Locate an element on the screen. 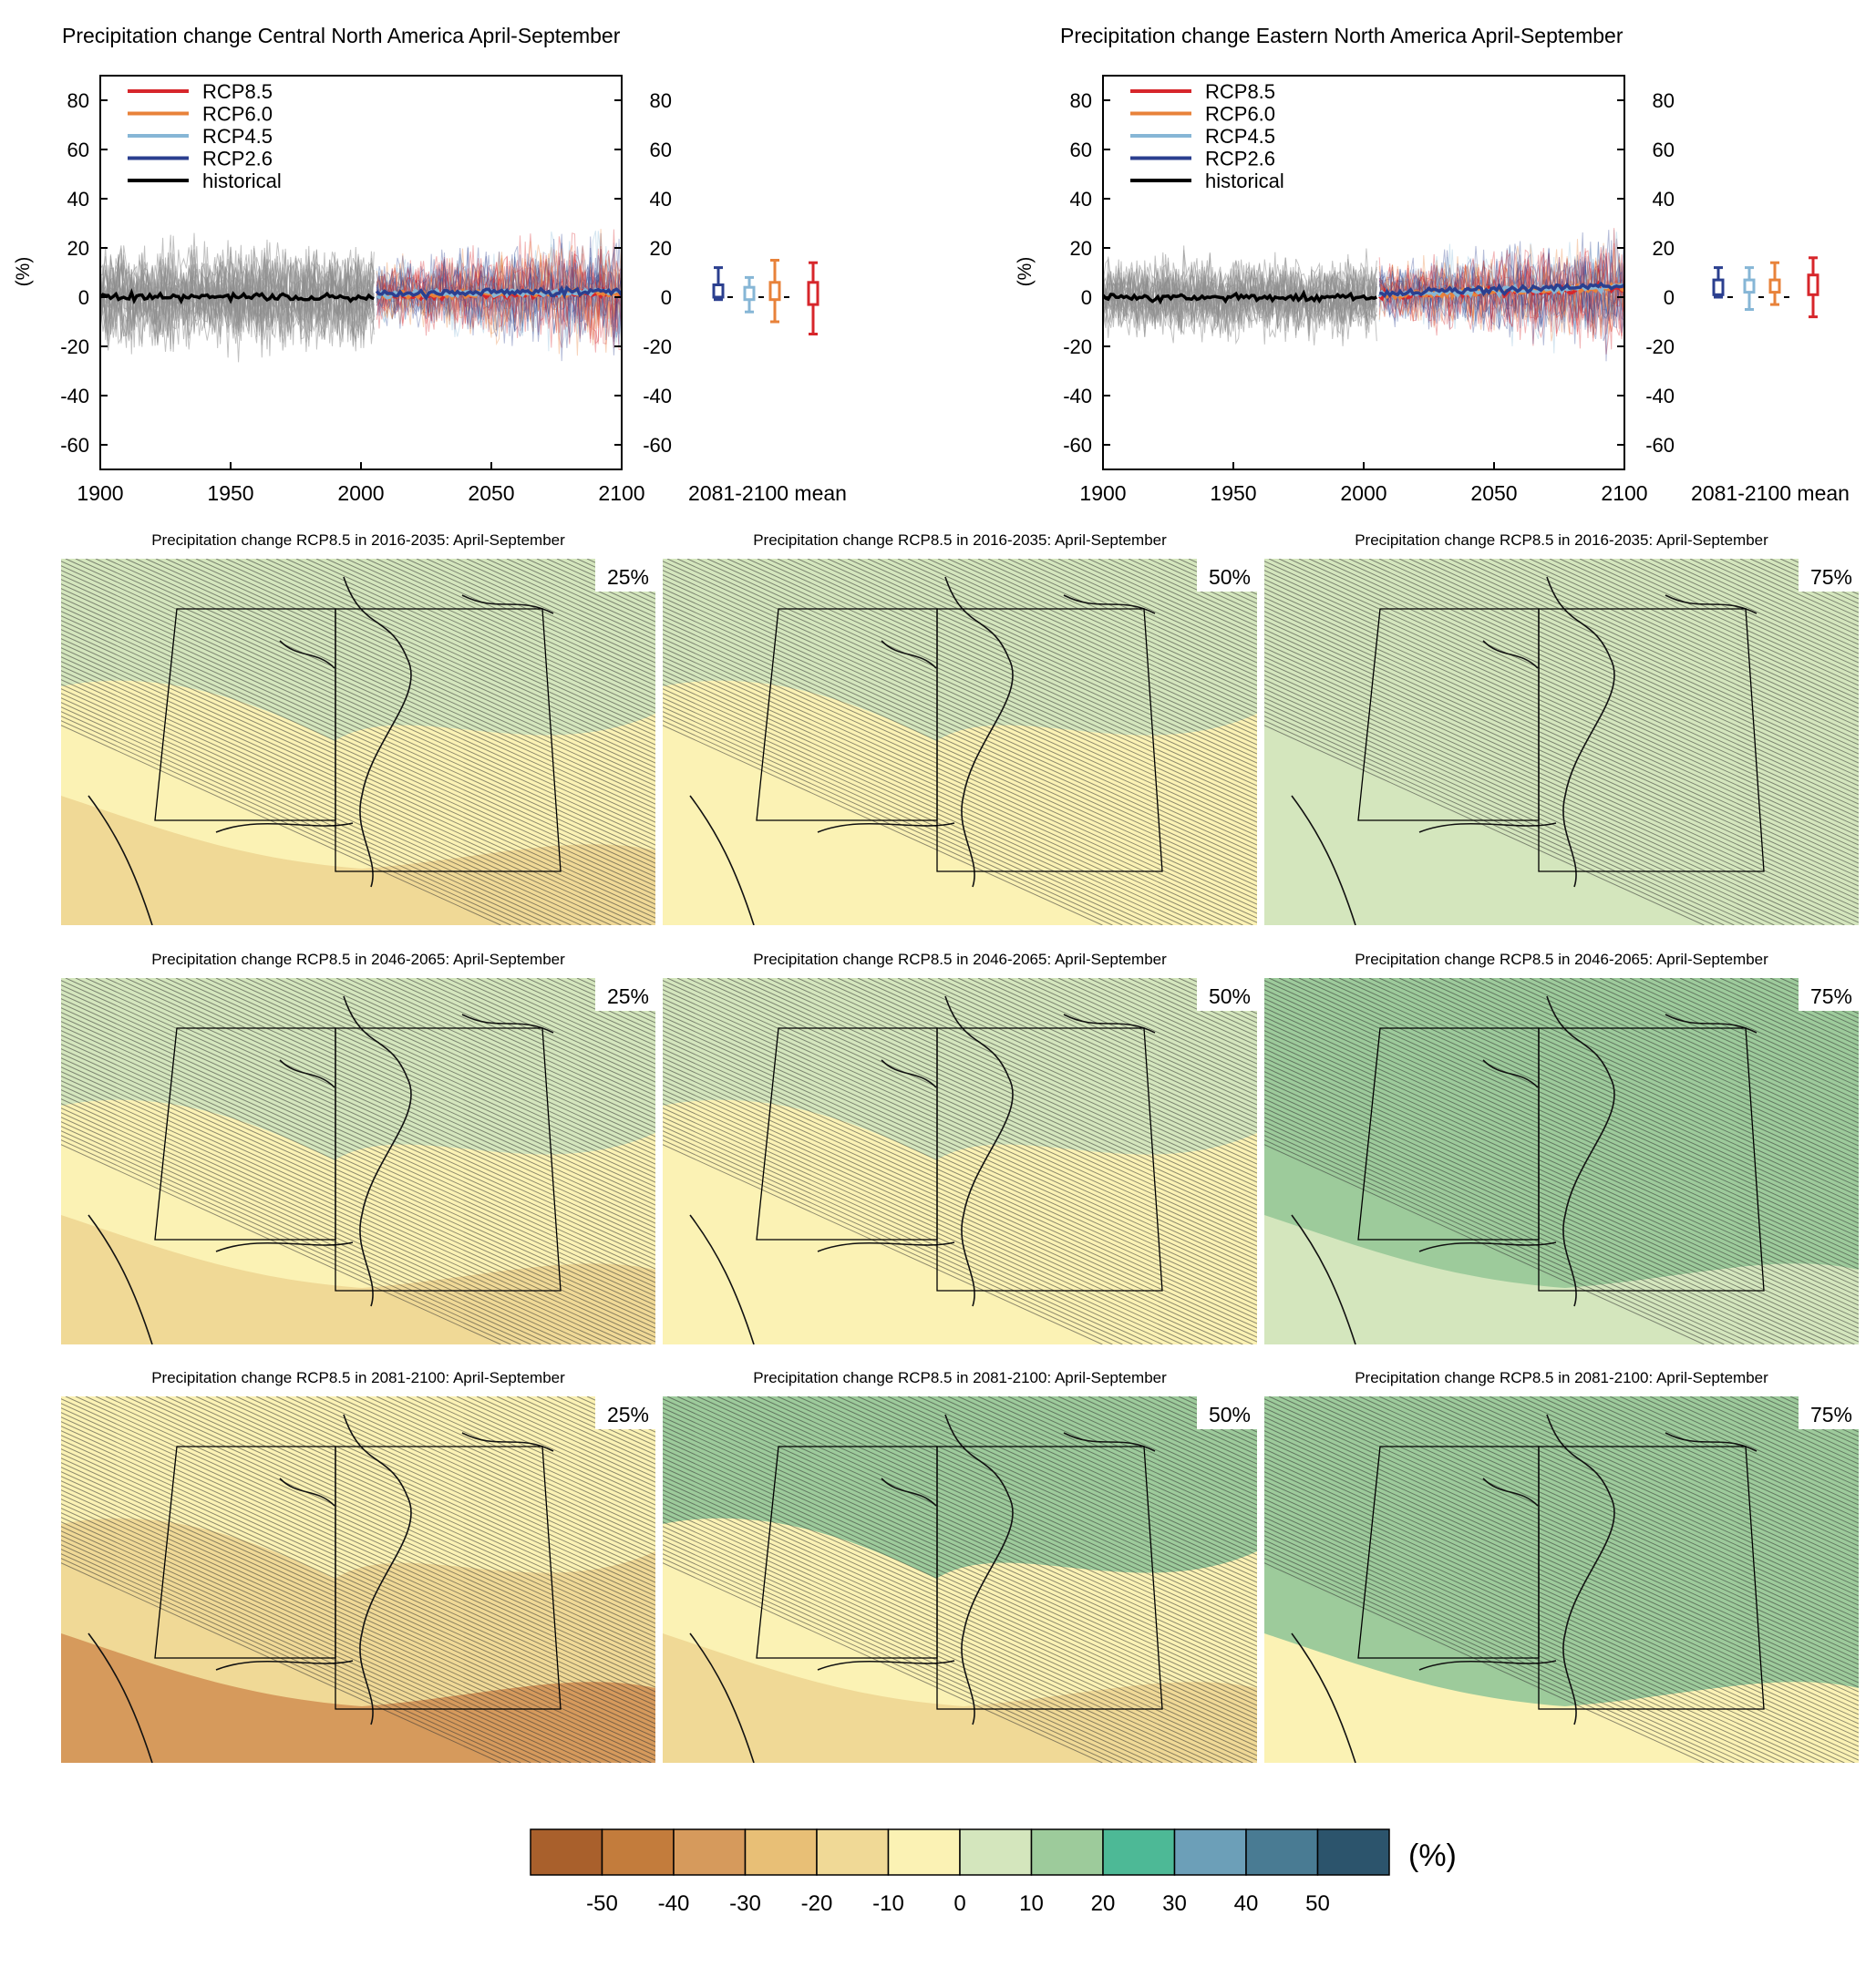 This screenshot has width=1876, height=1967. percentile-label: 75% is located at coordinates (1831, 1414).